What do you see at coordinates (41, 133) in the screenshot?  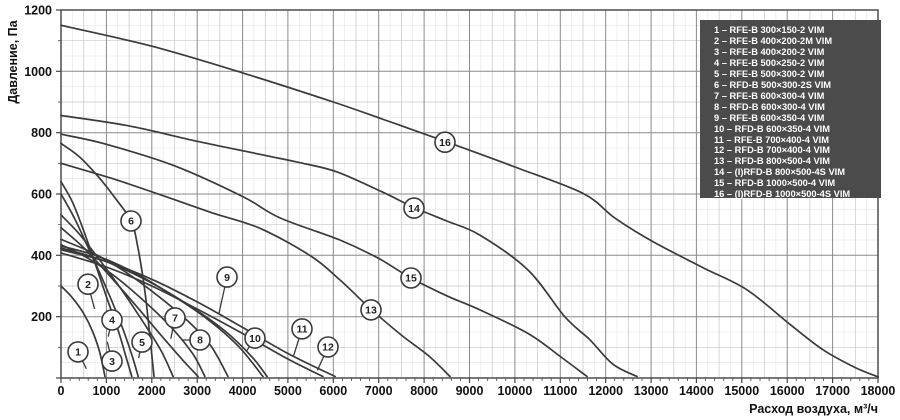 I see `y-tick-label: 800` at bounding box center [41, 133].